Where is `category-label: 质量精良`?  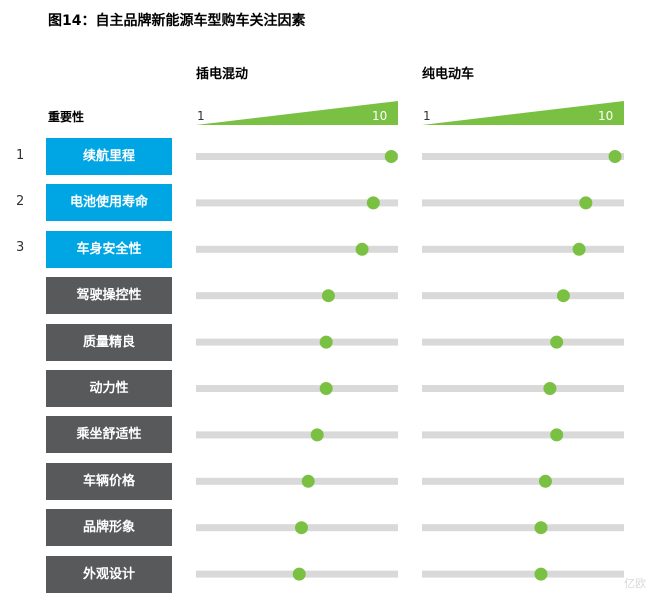 category-label: 质量精良 is located at coordinates (109, 342).